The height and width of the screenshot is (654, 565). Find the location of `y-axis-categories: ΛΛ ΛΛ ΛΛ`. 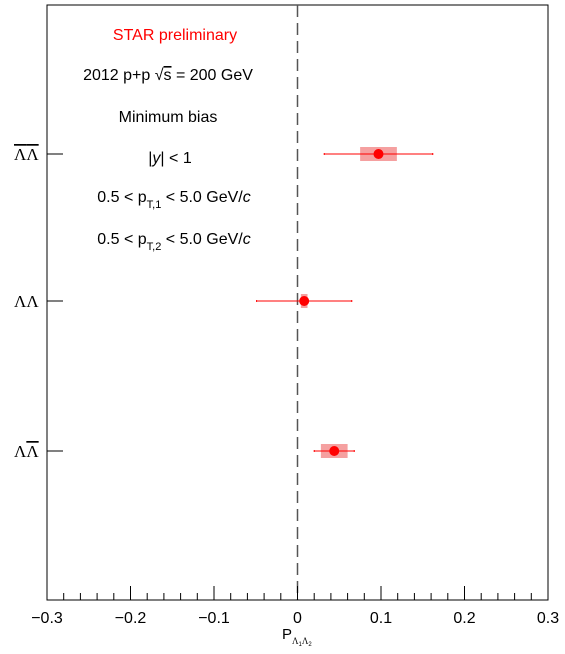

y-axis-categories: ΛΛ ΛΛ ΛΛ is located at coordinates (38, 303).